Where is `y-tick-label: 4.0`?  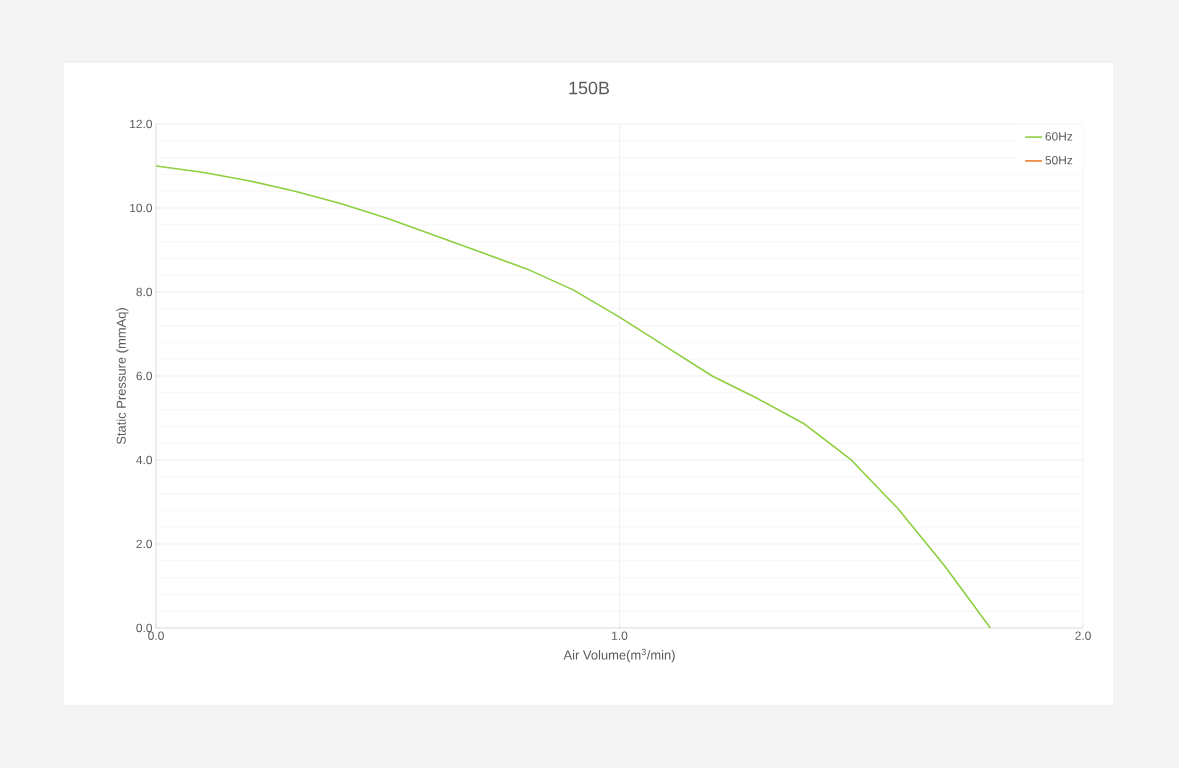
y-tick-label: 4.0 is located at coordinates (144, 460).